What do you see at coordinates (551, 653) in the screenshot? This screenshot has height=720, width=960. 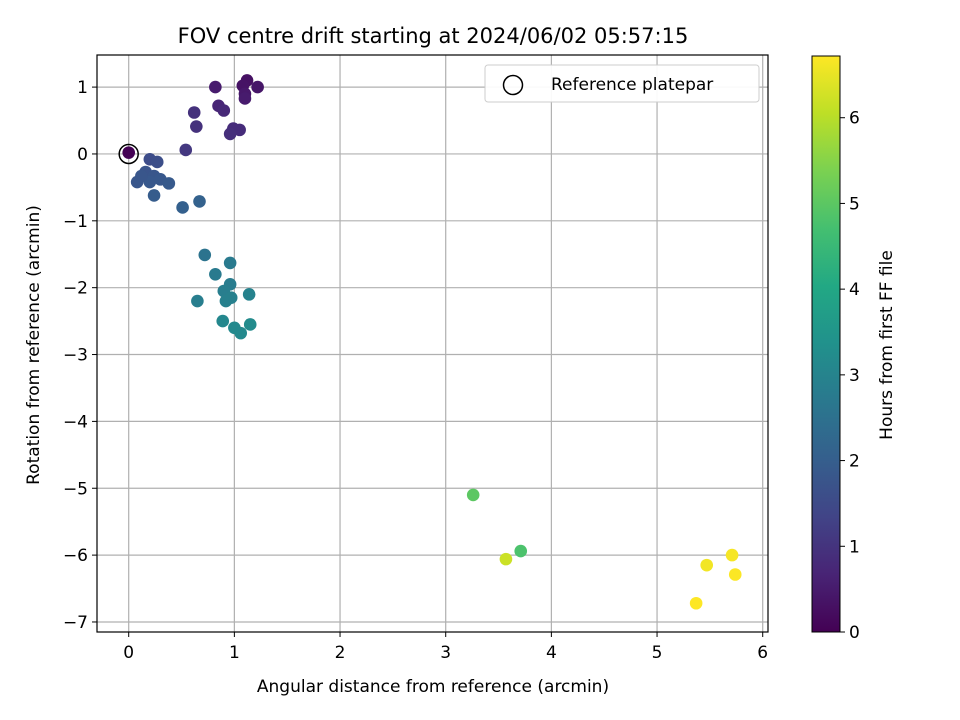 I see `x-tick-label: 4` at bounding box center [551, 653].